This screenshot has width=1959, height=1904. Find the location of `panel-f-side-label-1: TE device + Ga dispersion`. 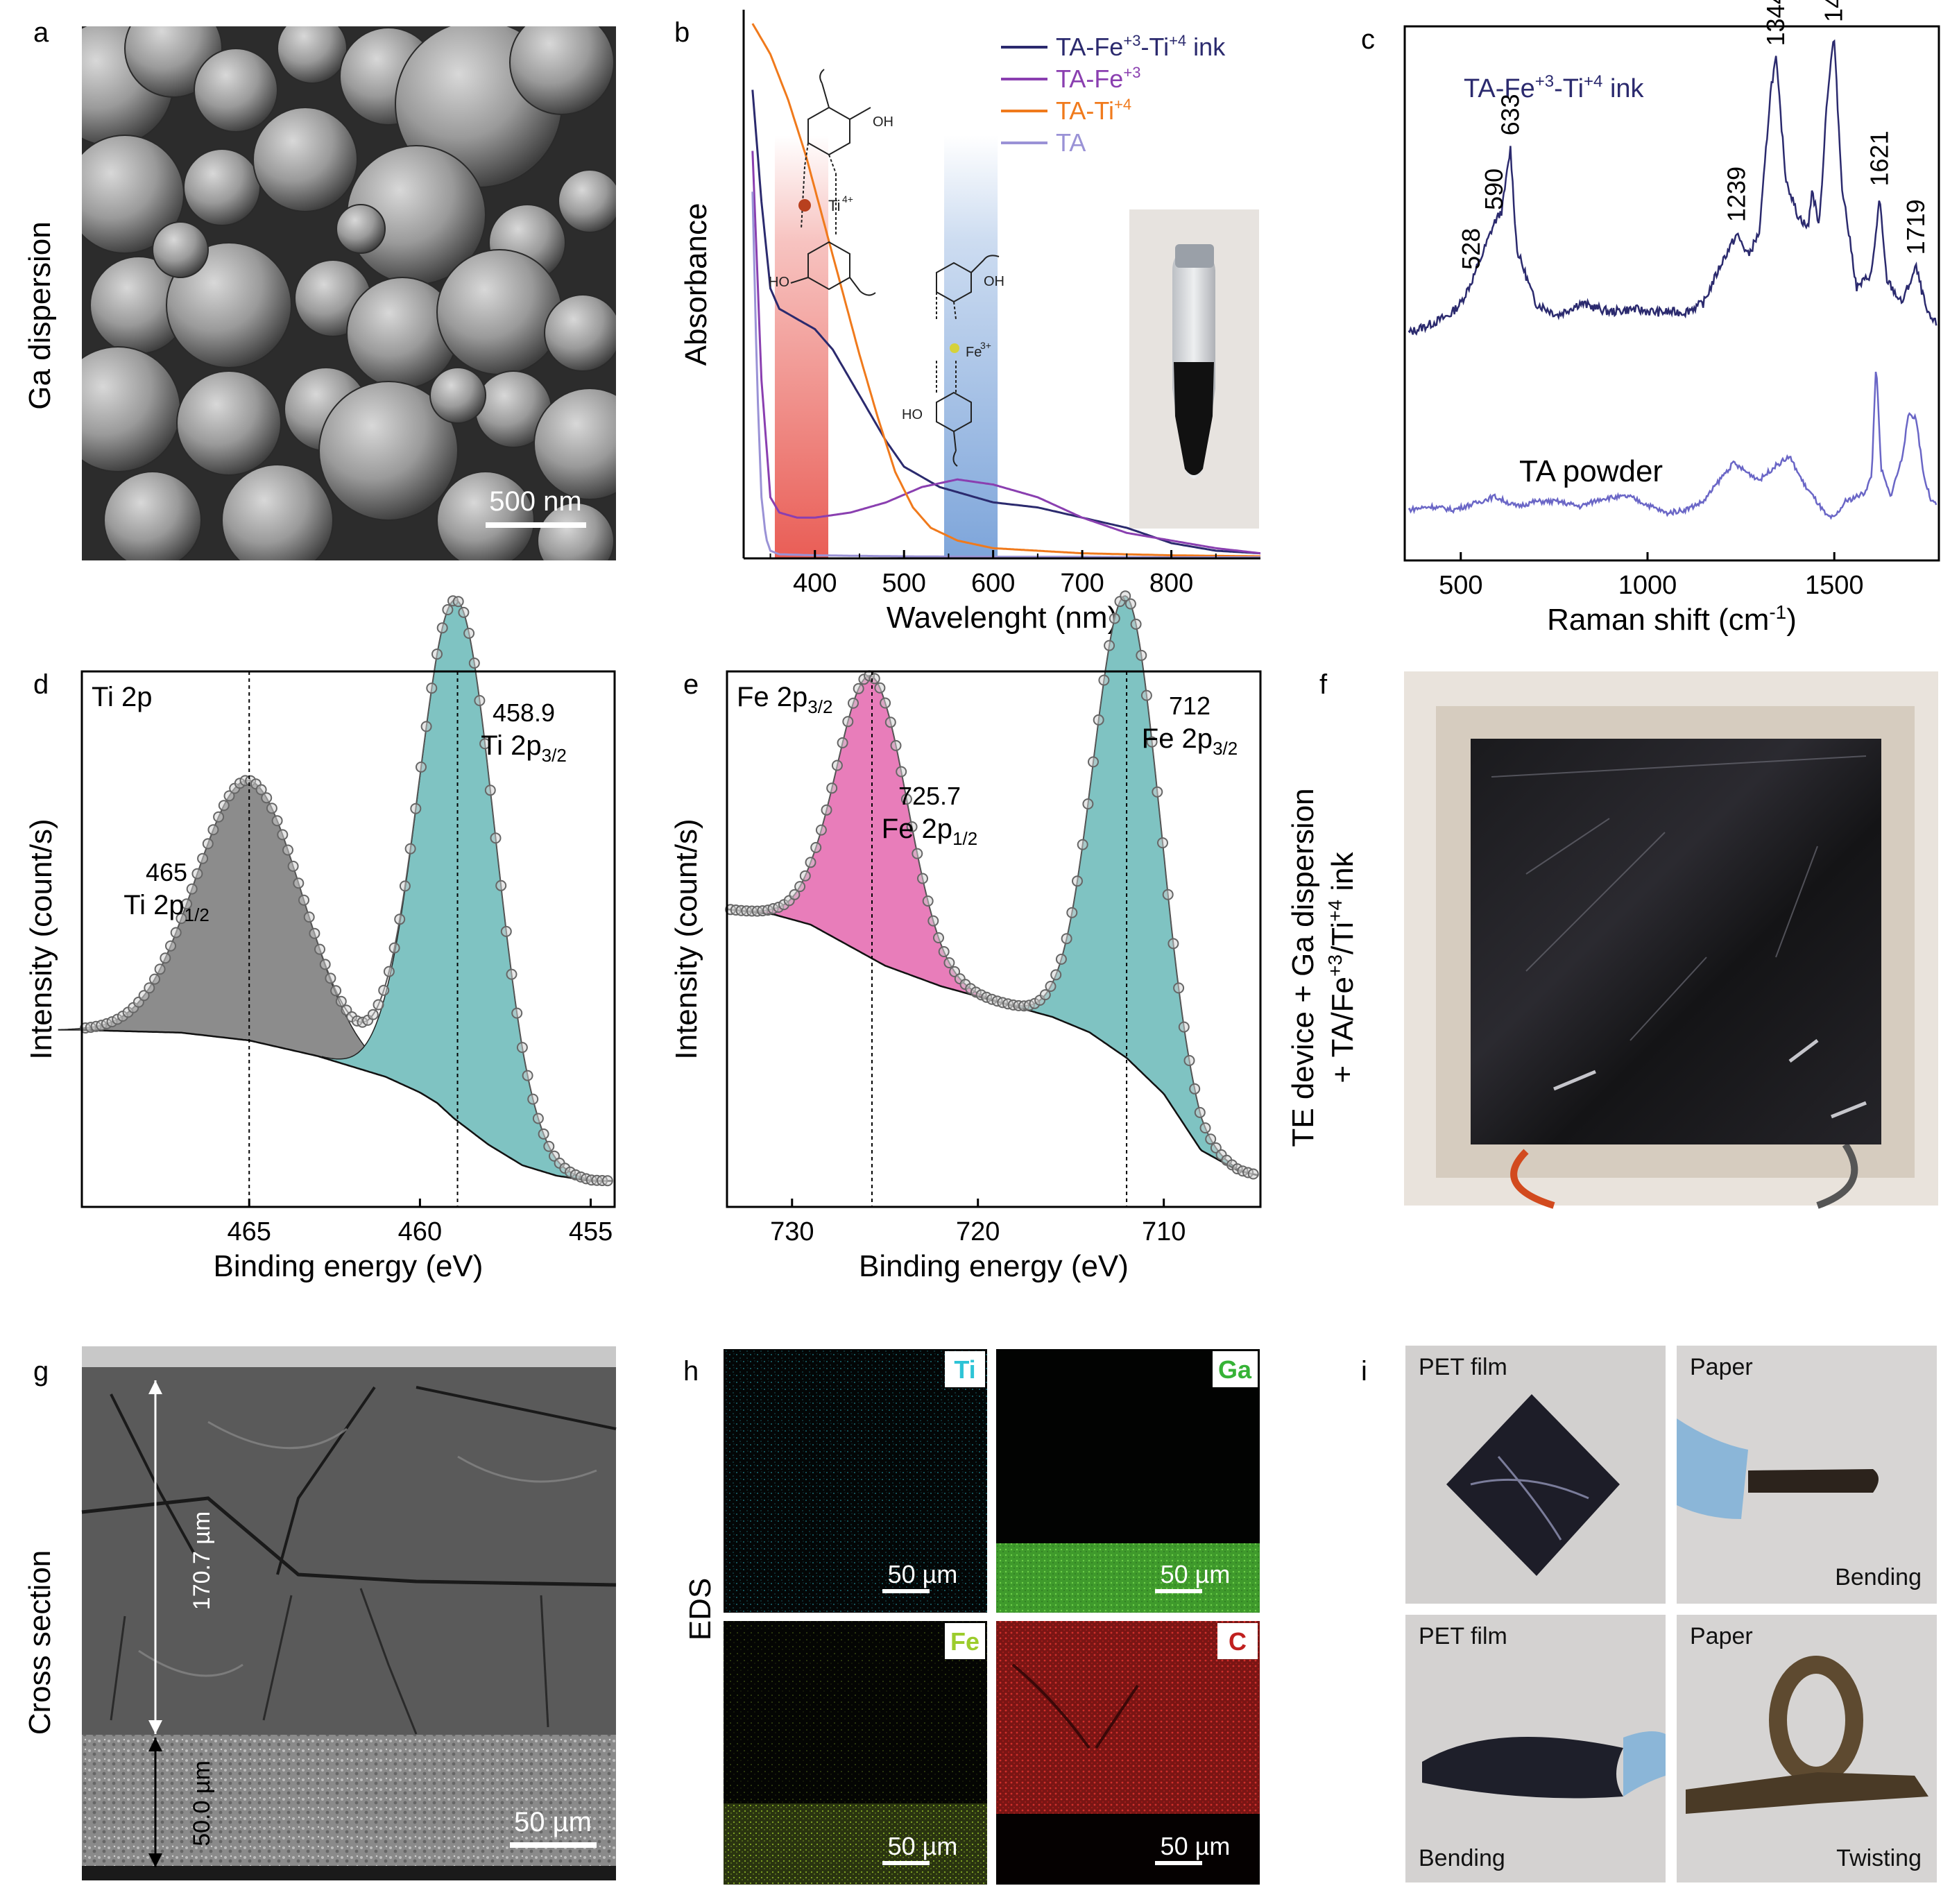

panel-f-side-label-1: TE device + Ga dispersion is located at coordinates (1303, 967).